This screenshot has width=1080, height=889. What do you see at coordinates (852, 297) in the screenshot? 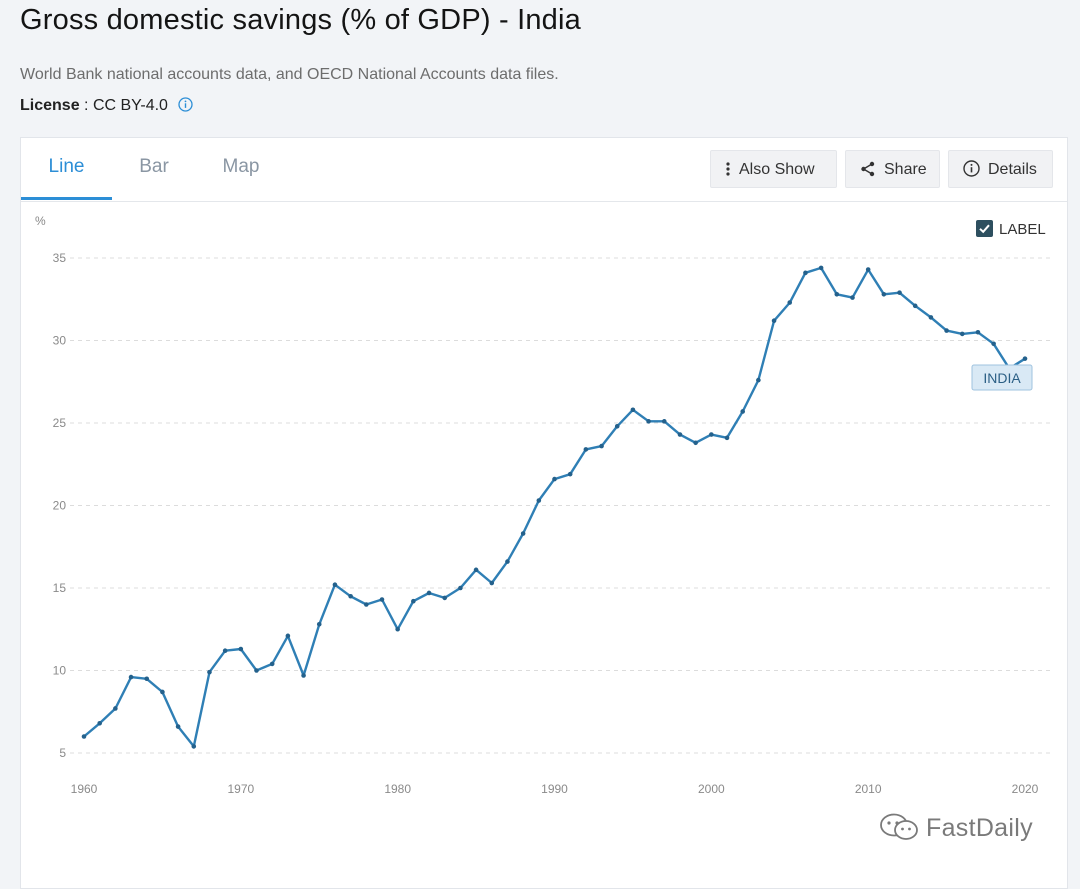
I see `data-point-2009` at bounding box center [852, 297].